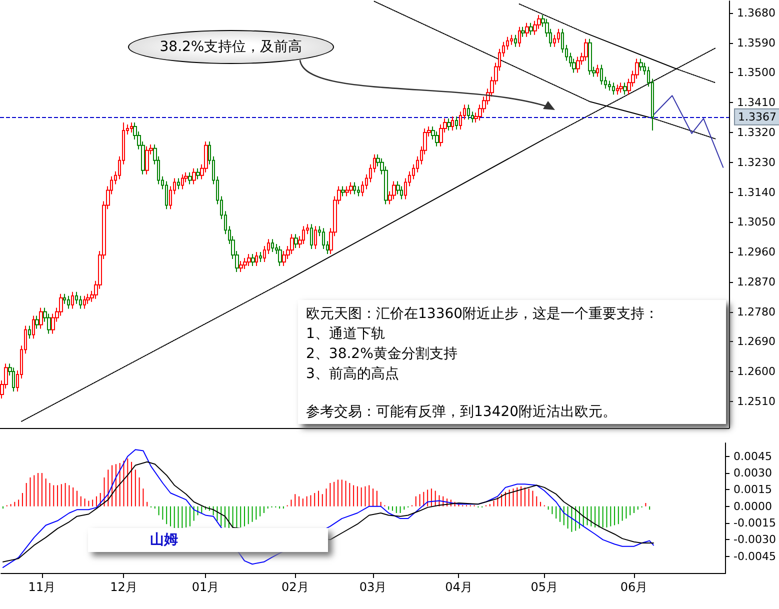 The width and height of the screenshot is (779, 609). Describe the element at coordinates (755, 523) in the screenshot. I see `y-tick-label: -0.0015` at that location.